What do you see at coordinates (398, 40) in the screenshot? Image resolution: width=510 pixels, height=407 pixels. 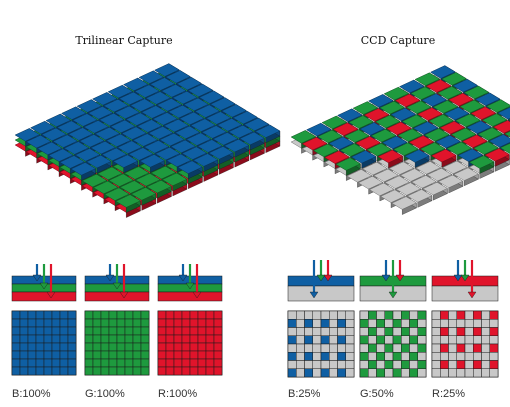 I see `ccd-title: CCD Capture` at bounding box center [398, 40].